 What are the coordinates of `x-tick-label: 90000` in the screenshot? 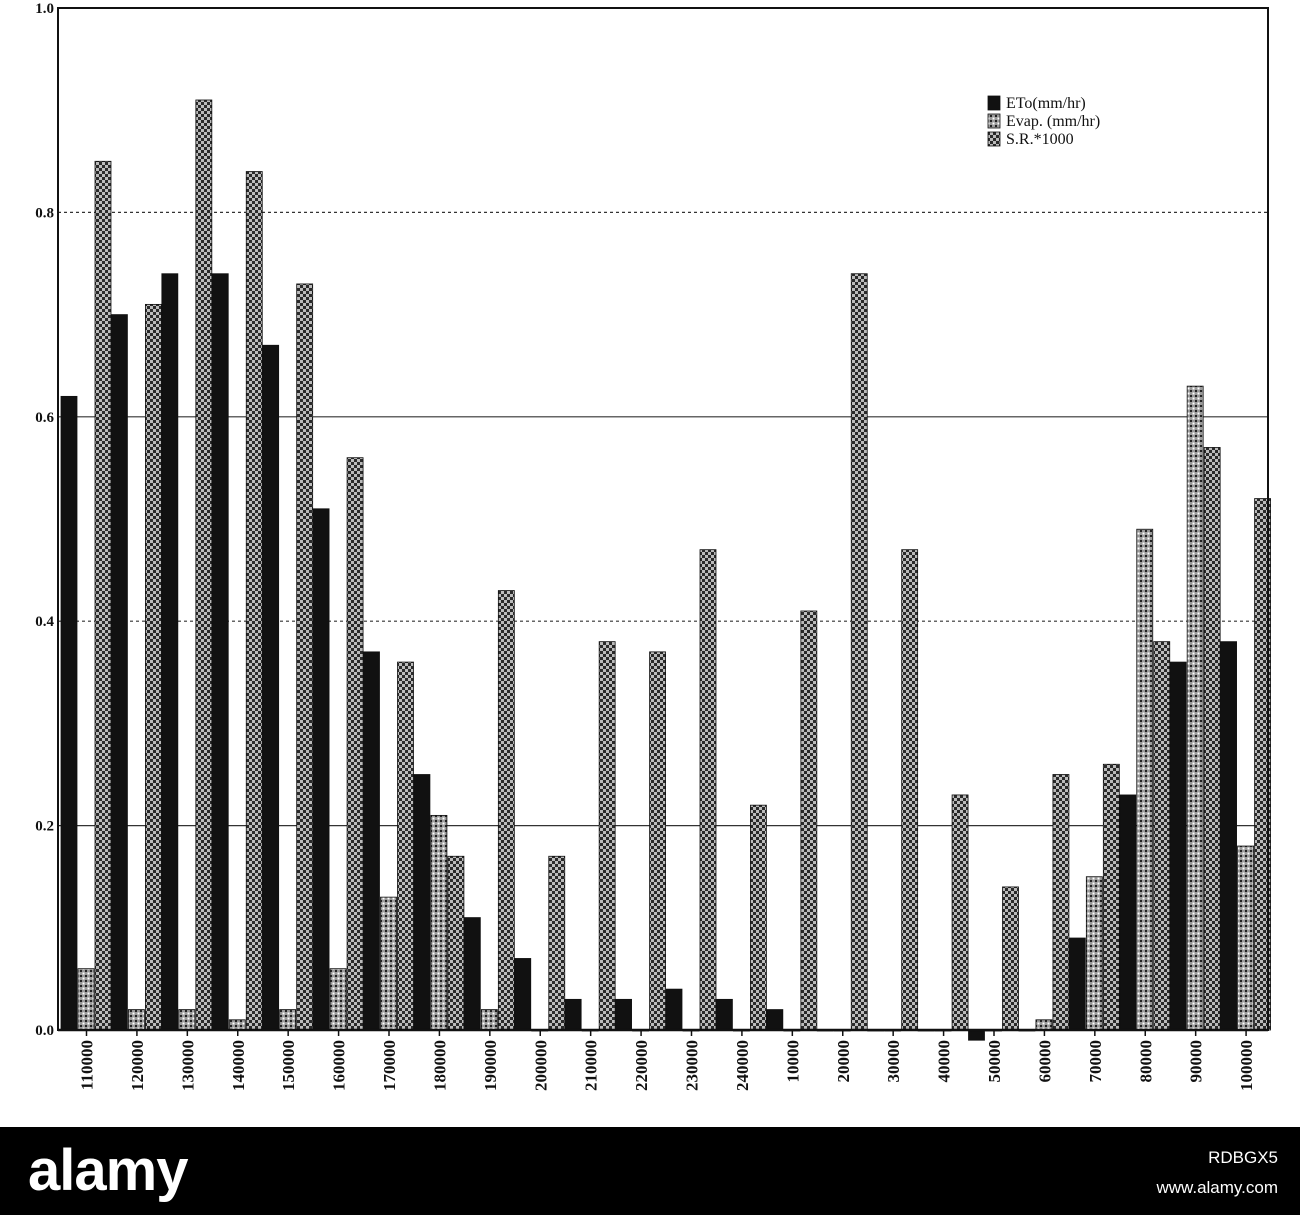 It's located at (1196, 1061).